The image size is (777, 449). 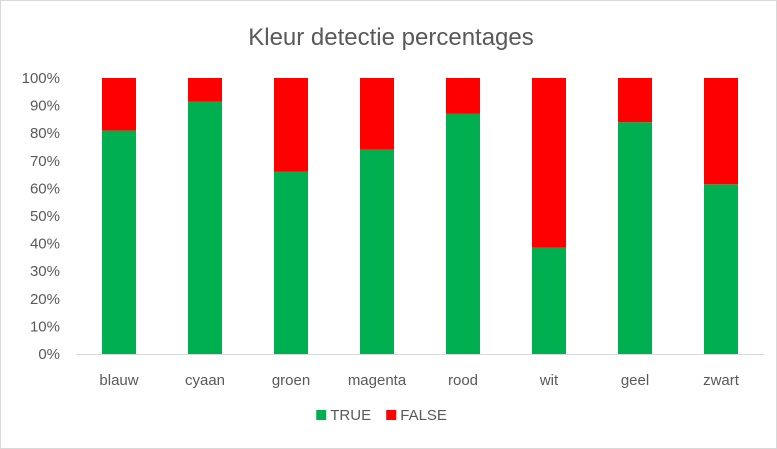 I want to click on legend: TRUE FALSE, so click(x=381, y=415).